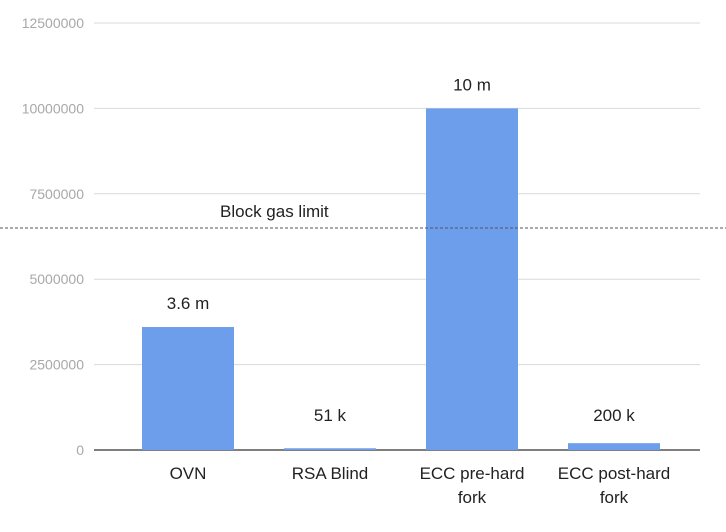 This screenshot has width=726, height=532. I want to click on bar-value-label: 200 k, so click(614, 415).